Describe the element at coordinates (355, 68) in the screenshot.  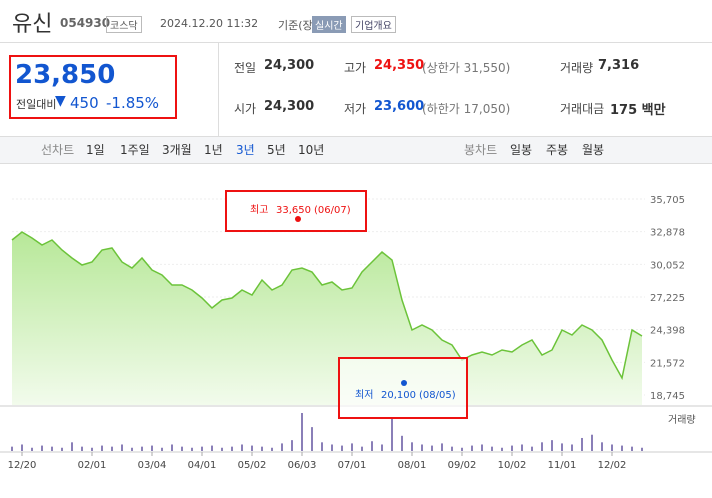
I see `stat-label: 고가` at that location.